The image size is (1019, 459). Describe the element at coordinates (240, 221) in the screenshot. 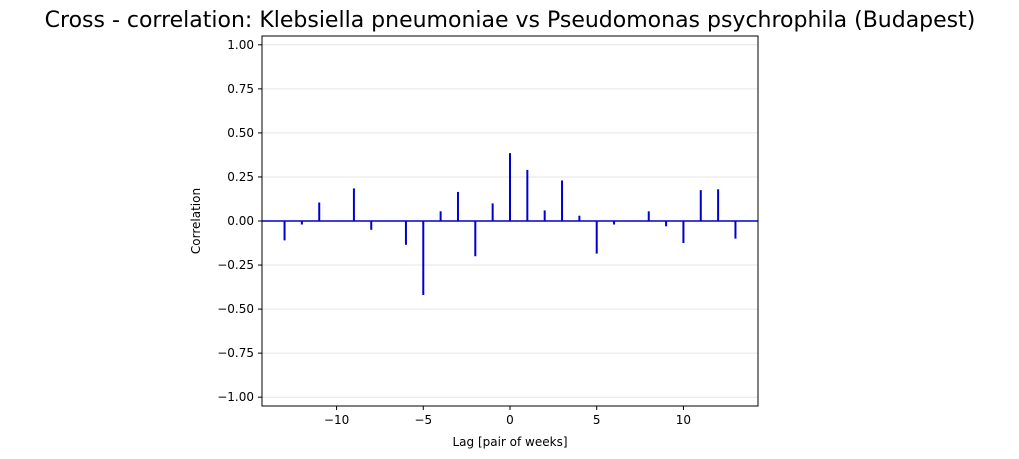

I see `y-tick-label: 0.00` at that location.